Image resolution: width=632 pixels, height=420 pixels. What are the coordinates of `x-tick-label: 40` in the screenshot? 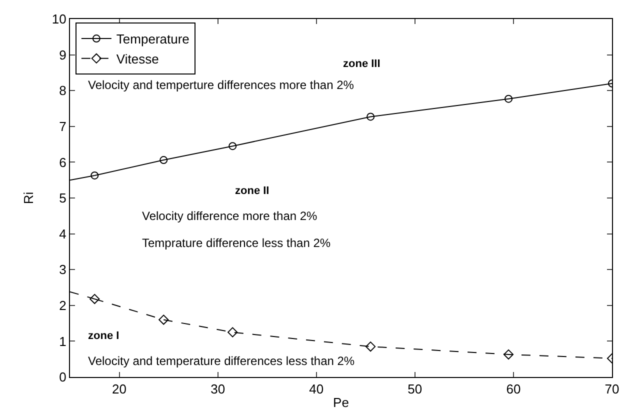 It's located at (316, 389).